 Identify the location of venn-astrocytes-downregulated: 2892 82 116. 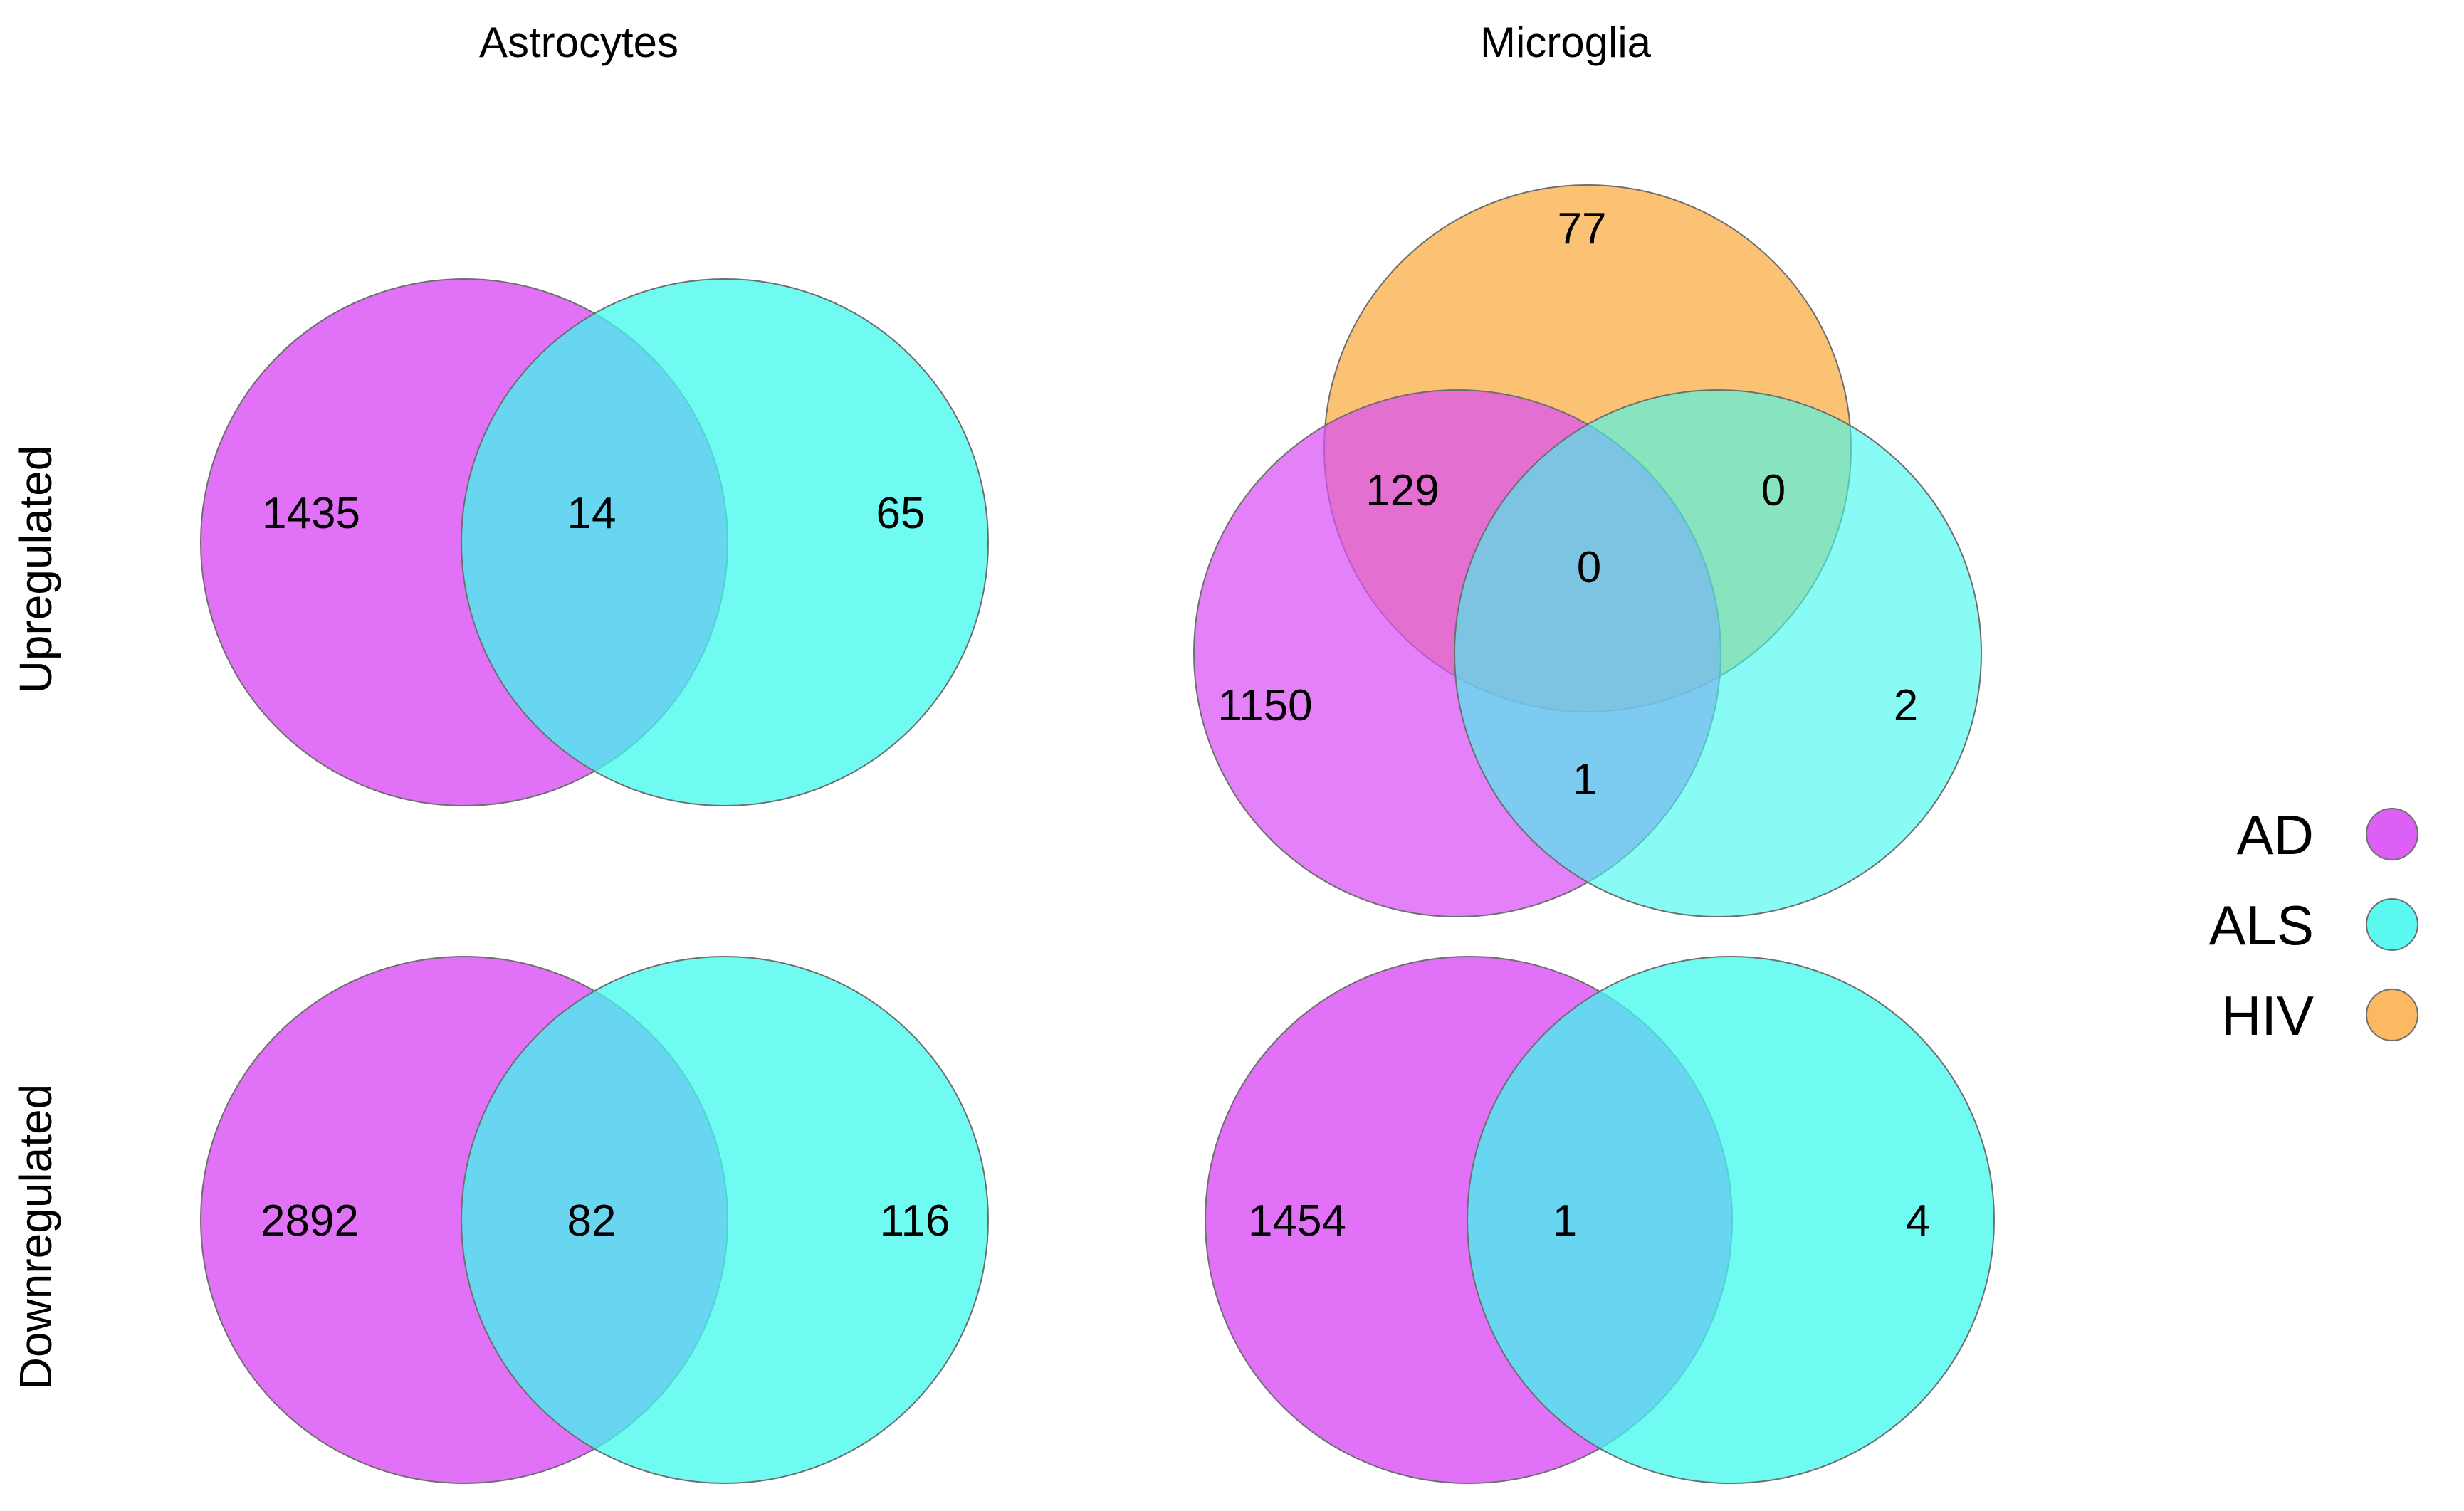
(594, 1220).